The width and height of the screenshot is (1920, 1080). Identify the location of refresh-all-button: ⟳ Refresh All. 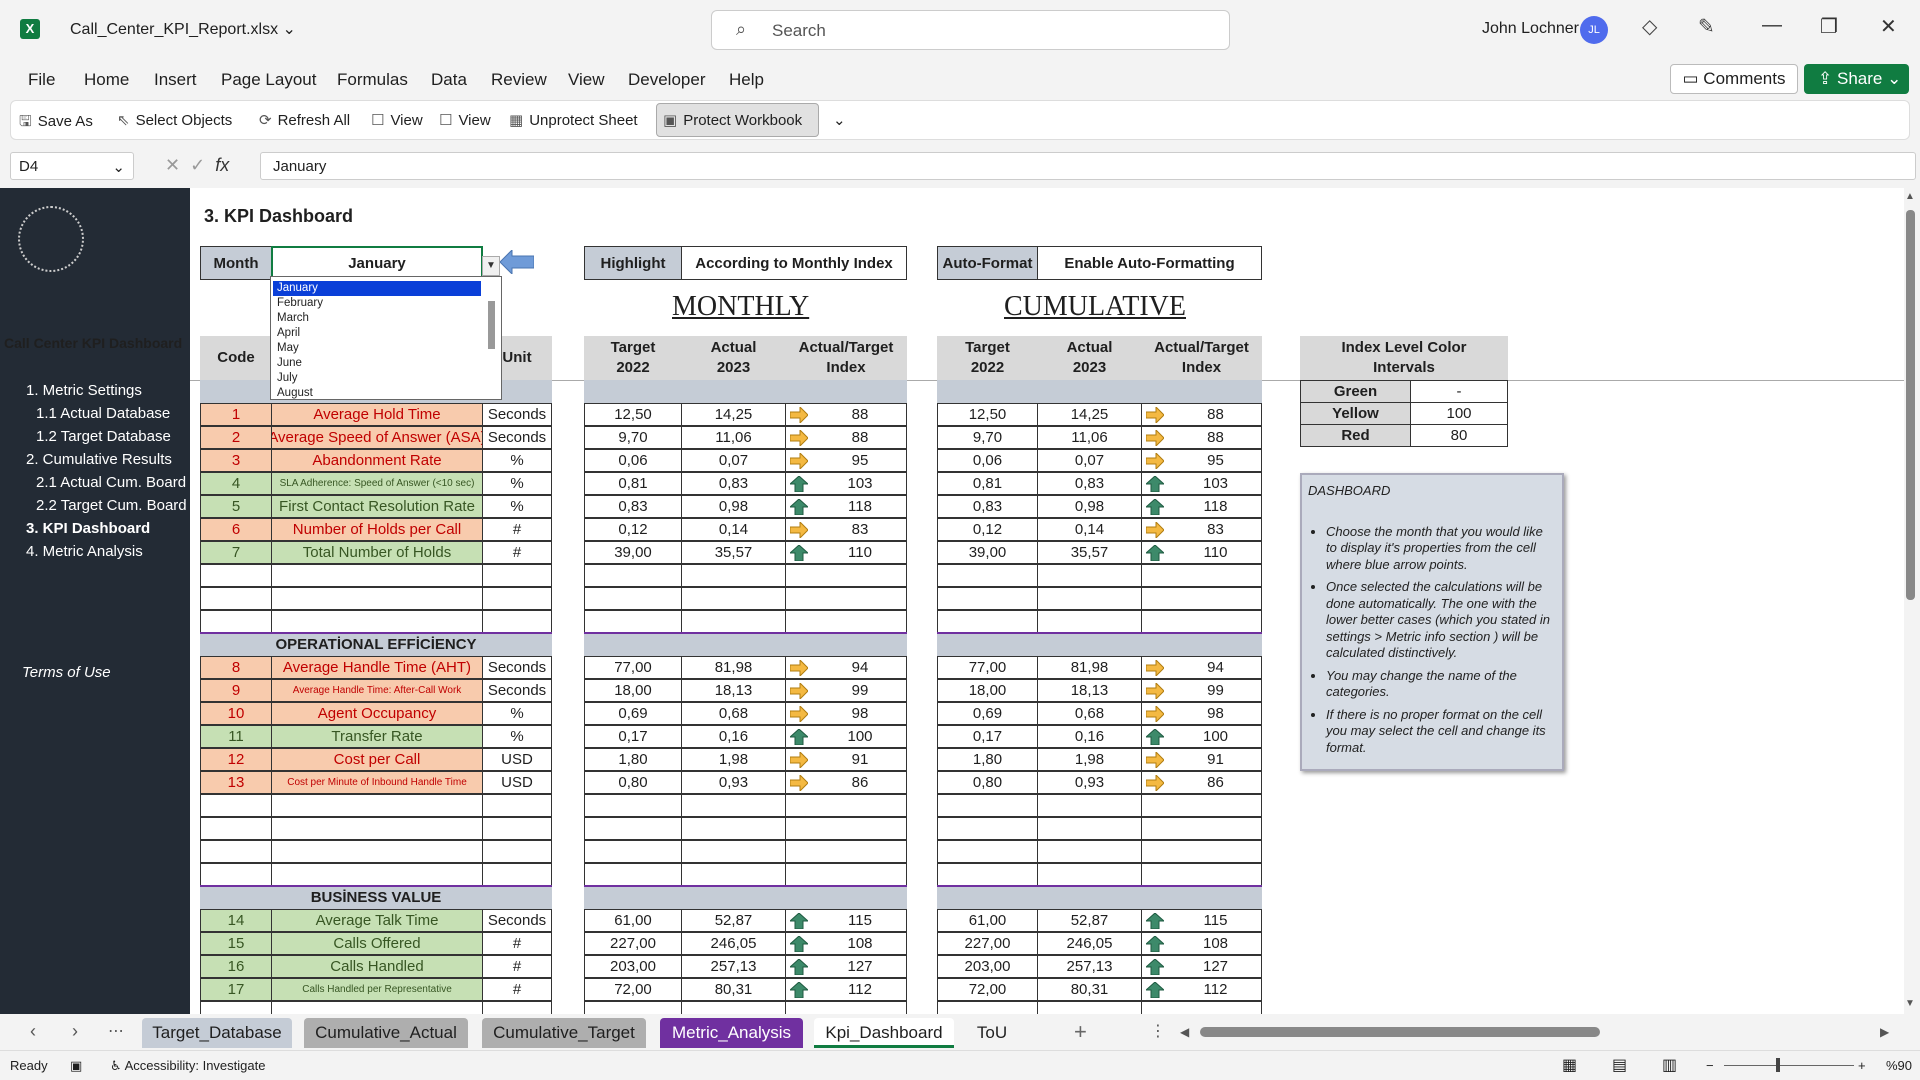
(305, 120).